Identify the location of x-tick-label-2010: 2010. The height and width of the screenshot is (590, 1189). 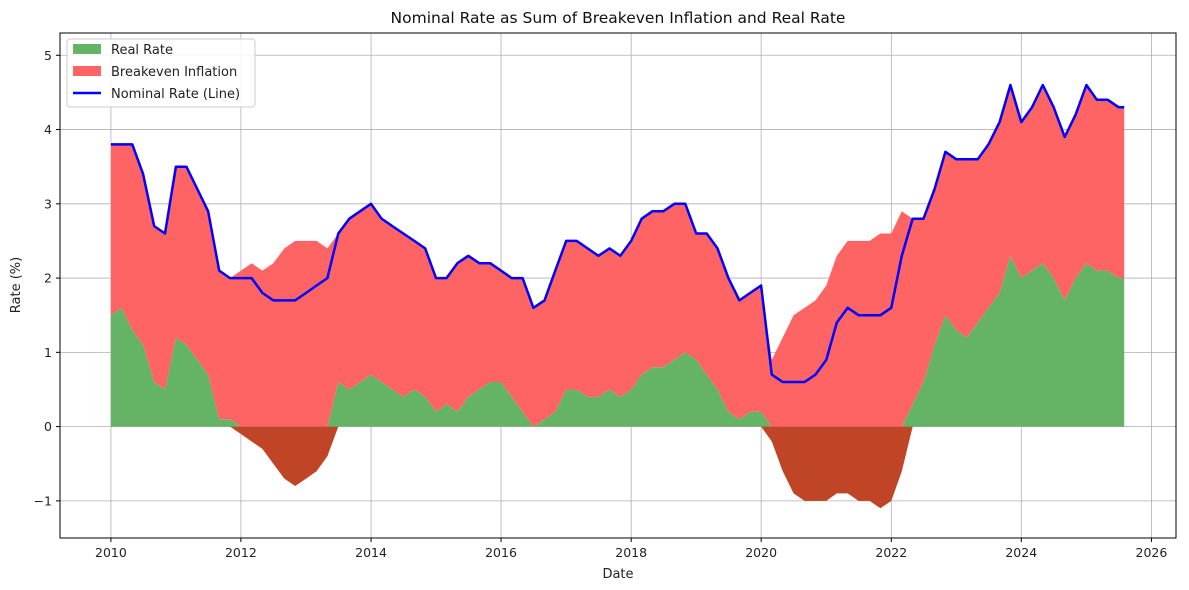
(111, 552).